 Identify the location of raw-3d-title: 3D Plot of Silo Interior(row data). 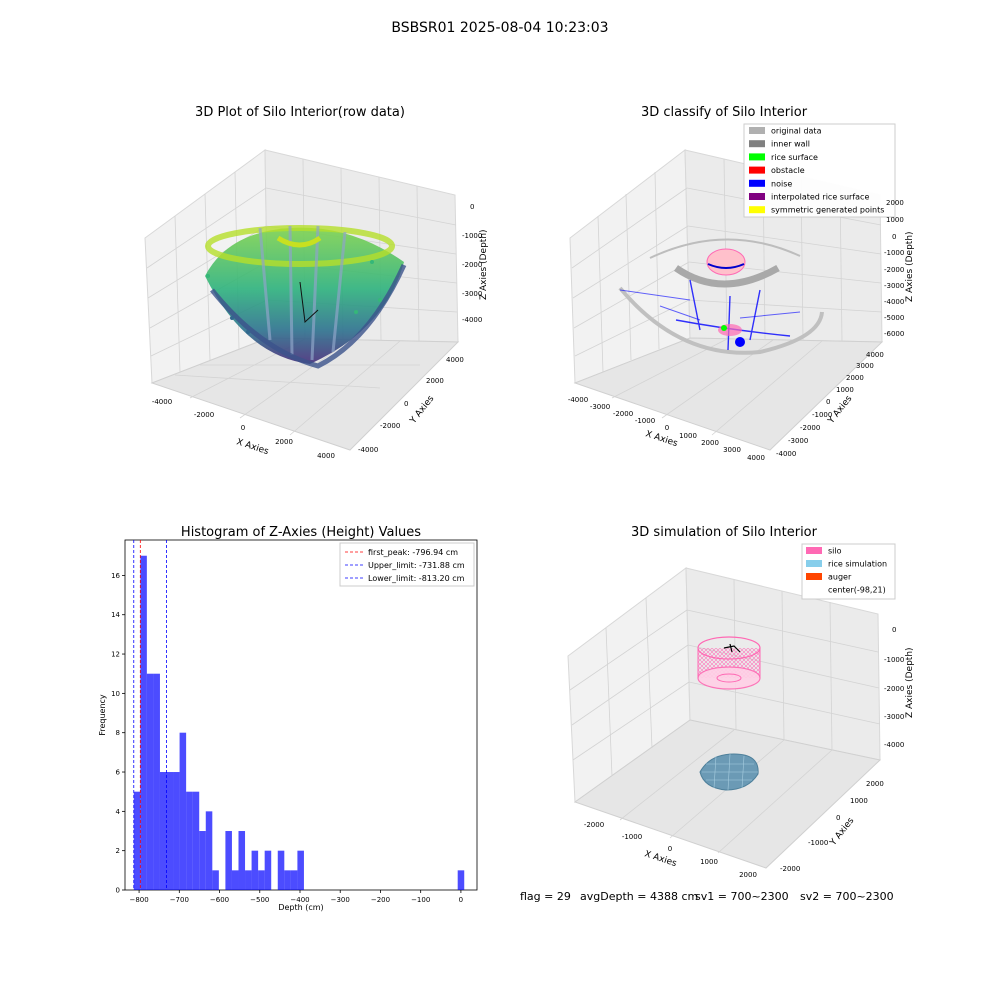
(300, 112).